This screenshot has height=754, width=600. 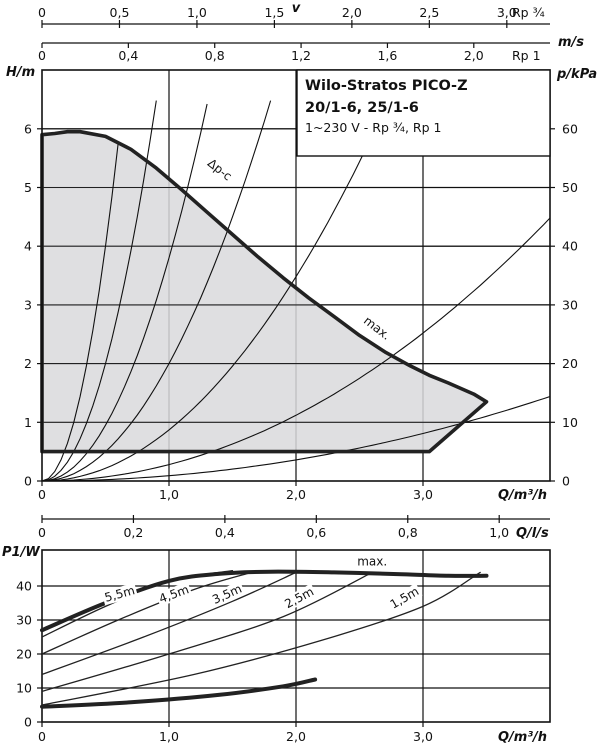 What do you see at coordinates (225, 532) in the screenshot?
I see `flow-ls-tick-2: 0,4` at bounding box center [225, 532].